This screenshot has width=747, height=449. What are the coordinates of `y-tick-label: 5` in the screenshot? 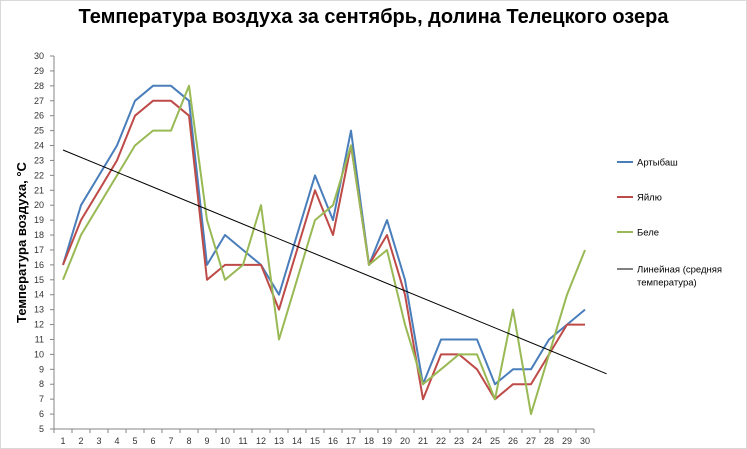 It's located at (41, 429).